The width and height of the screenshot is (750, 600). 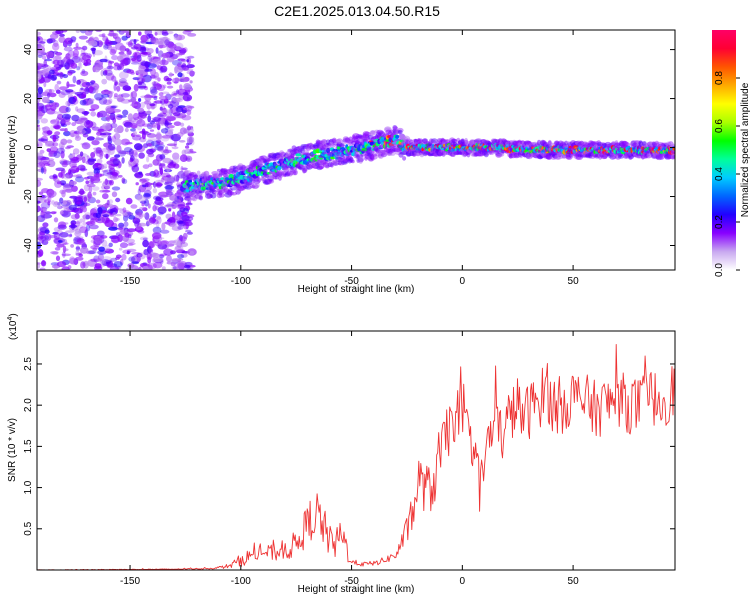 What do you see at coordinates (724, 150) in the screenshot?
I see `colorbar-gradient` at bounding box center [724, 150].